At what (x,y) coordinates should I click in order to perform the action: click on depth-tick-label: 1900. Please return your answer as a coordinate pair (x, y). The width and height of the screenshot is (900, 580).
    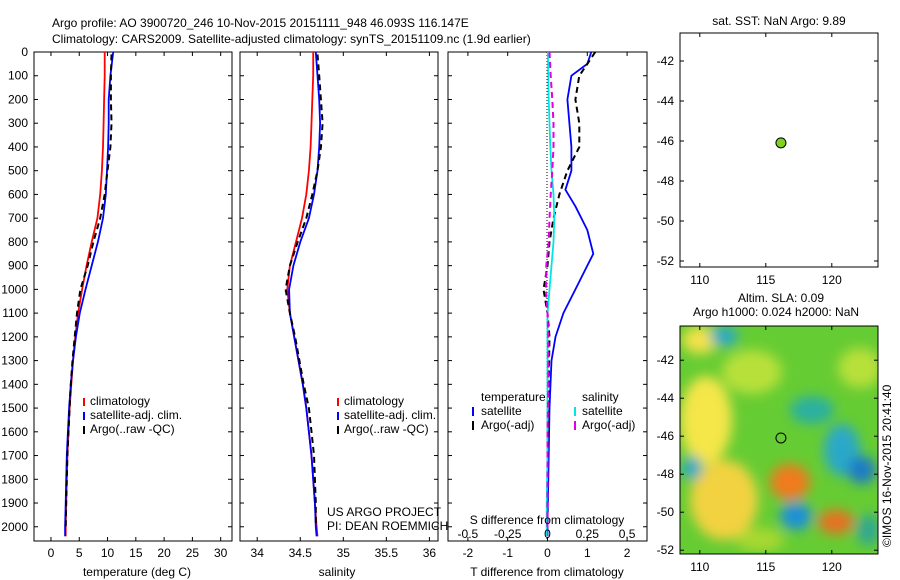
    Looking at the image, I should click on (14, 503).